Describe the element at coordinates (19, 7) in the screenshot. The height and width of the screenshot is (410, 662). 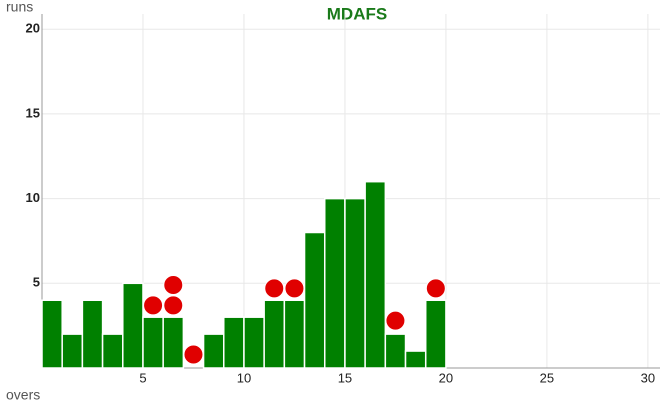
I see `y-axis-label: runs` at that location.